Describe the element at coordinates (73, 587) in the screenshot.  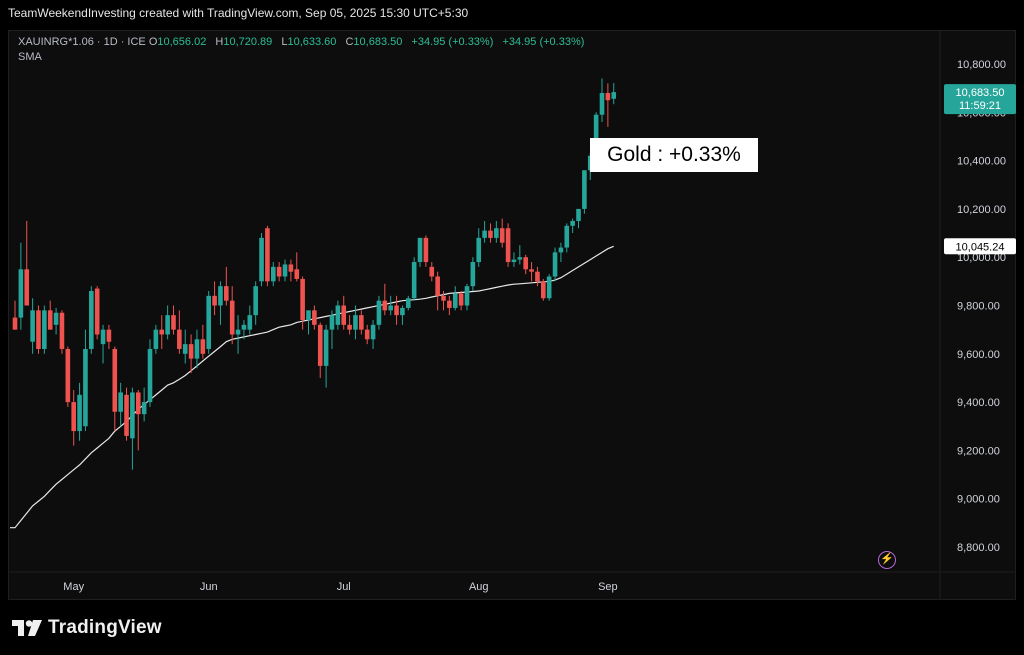
I see `x-tick-label: May` at that location.